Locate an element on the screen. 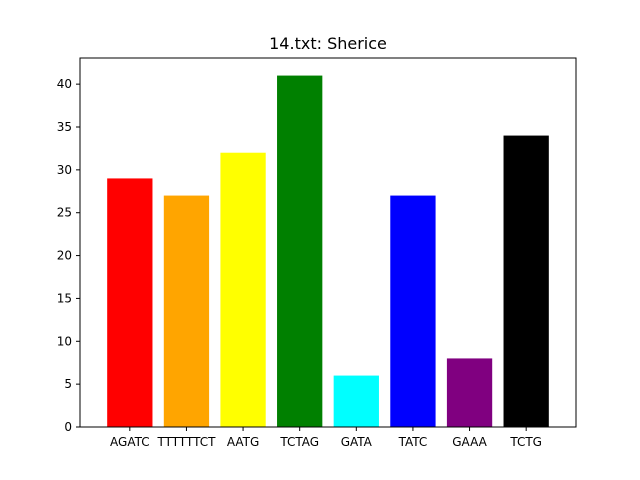 This screenshot has width=640, height=480. bar-tctag is located at coordinates (300, 251).